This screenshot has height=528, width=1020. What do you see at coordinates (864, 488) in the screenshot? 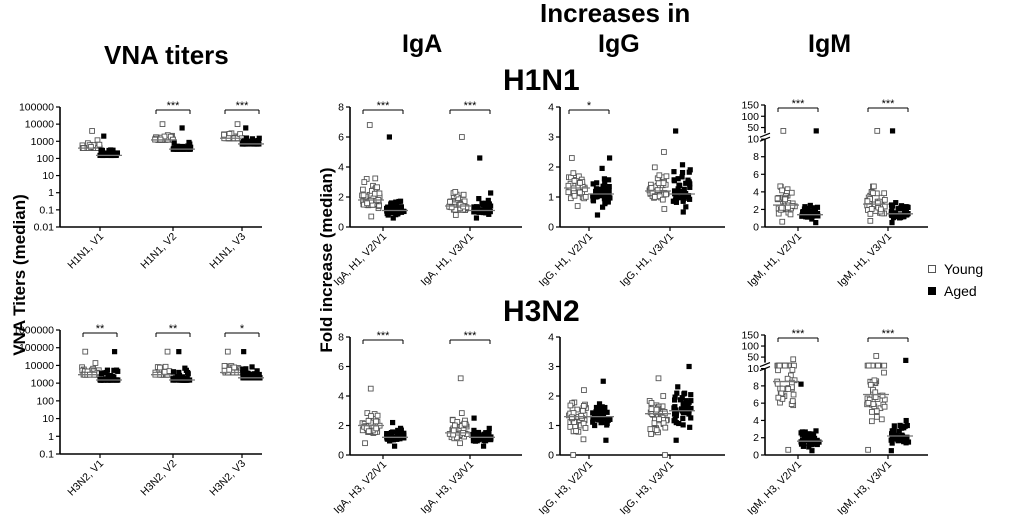
I see `x-category-label: IgM, H3, V3/V1` at bounding box center [864, 488].